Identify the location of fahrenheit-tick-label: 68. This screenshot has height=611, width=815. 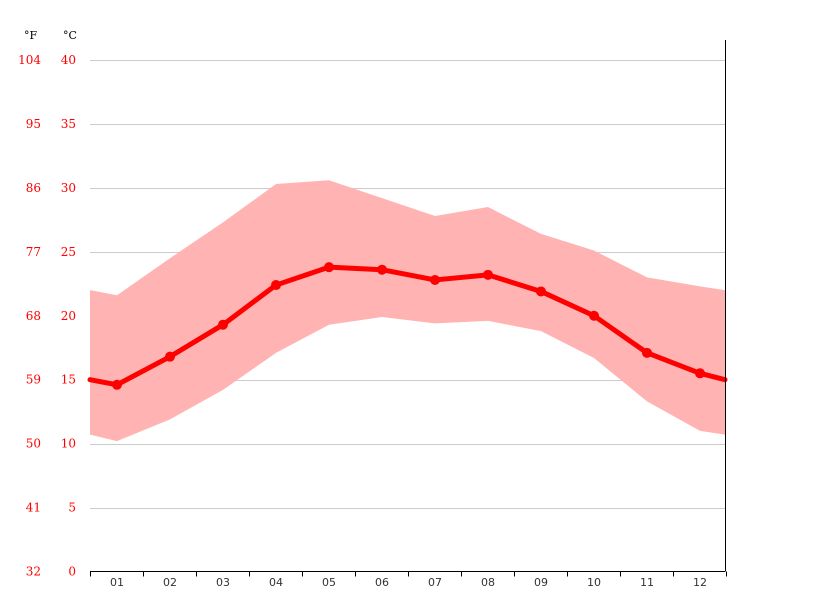
(33, 316).